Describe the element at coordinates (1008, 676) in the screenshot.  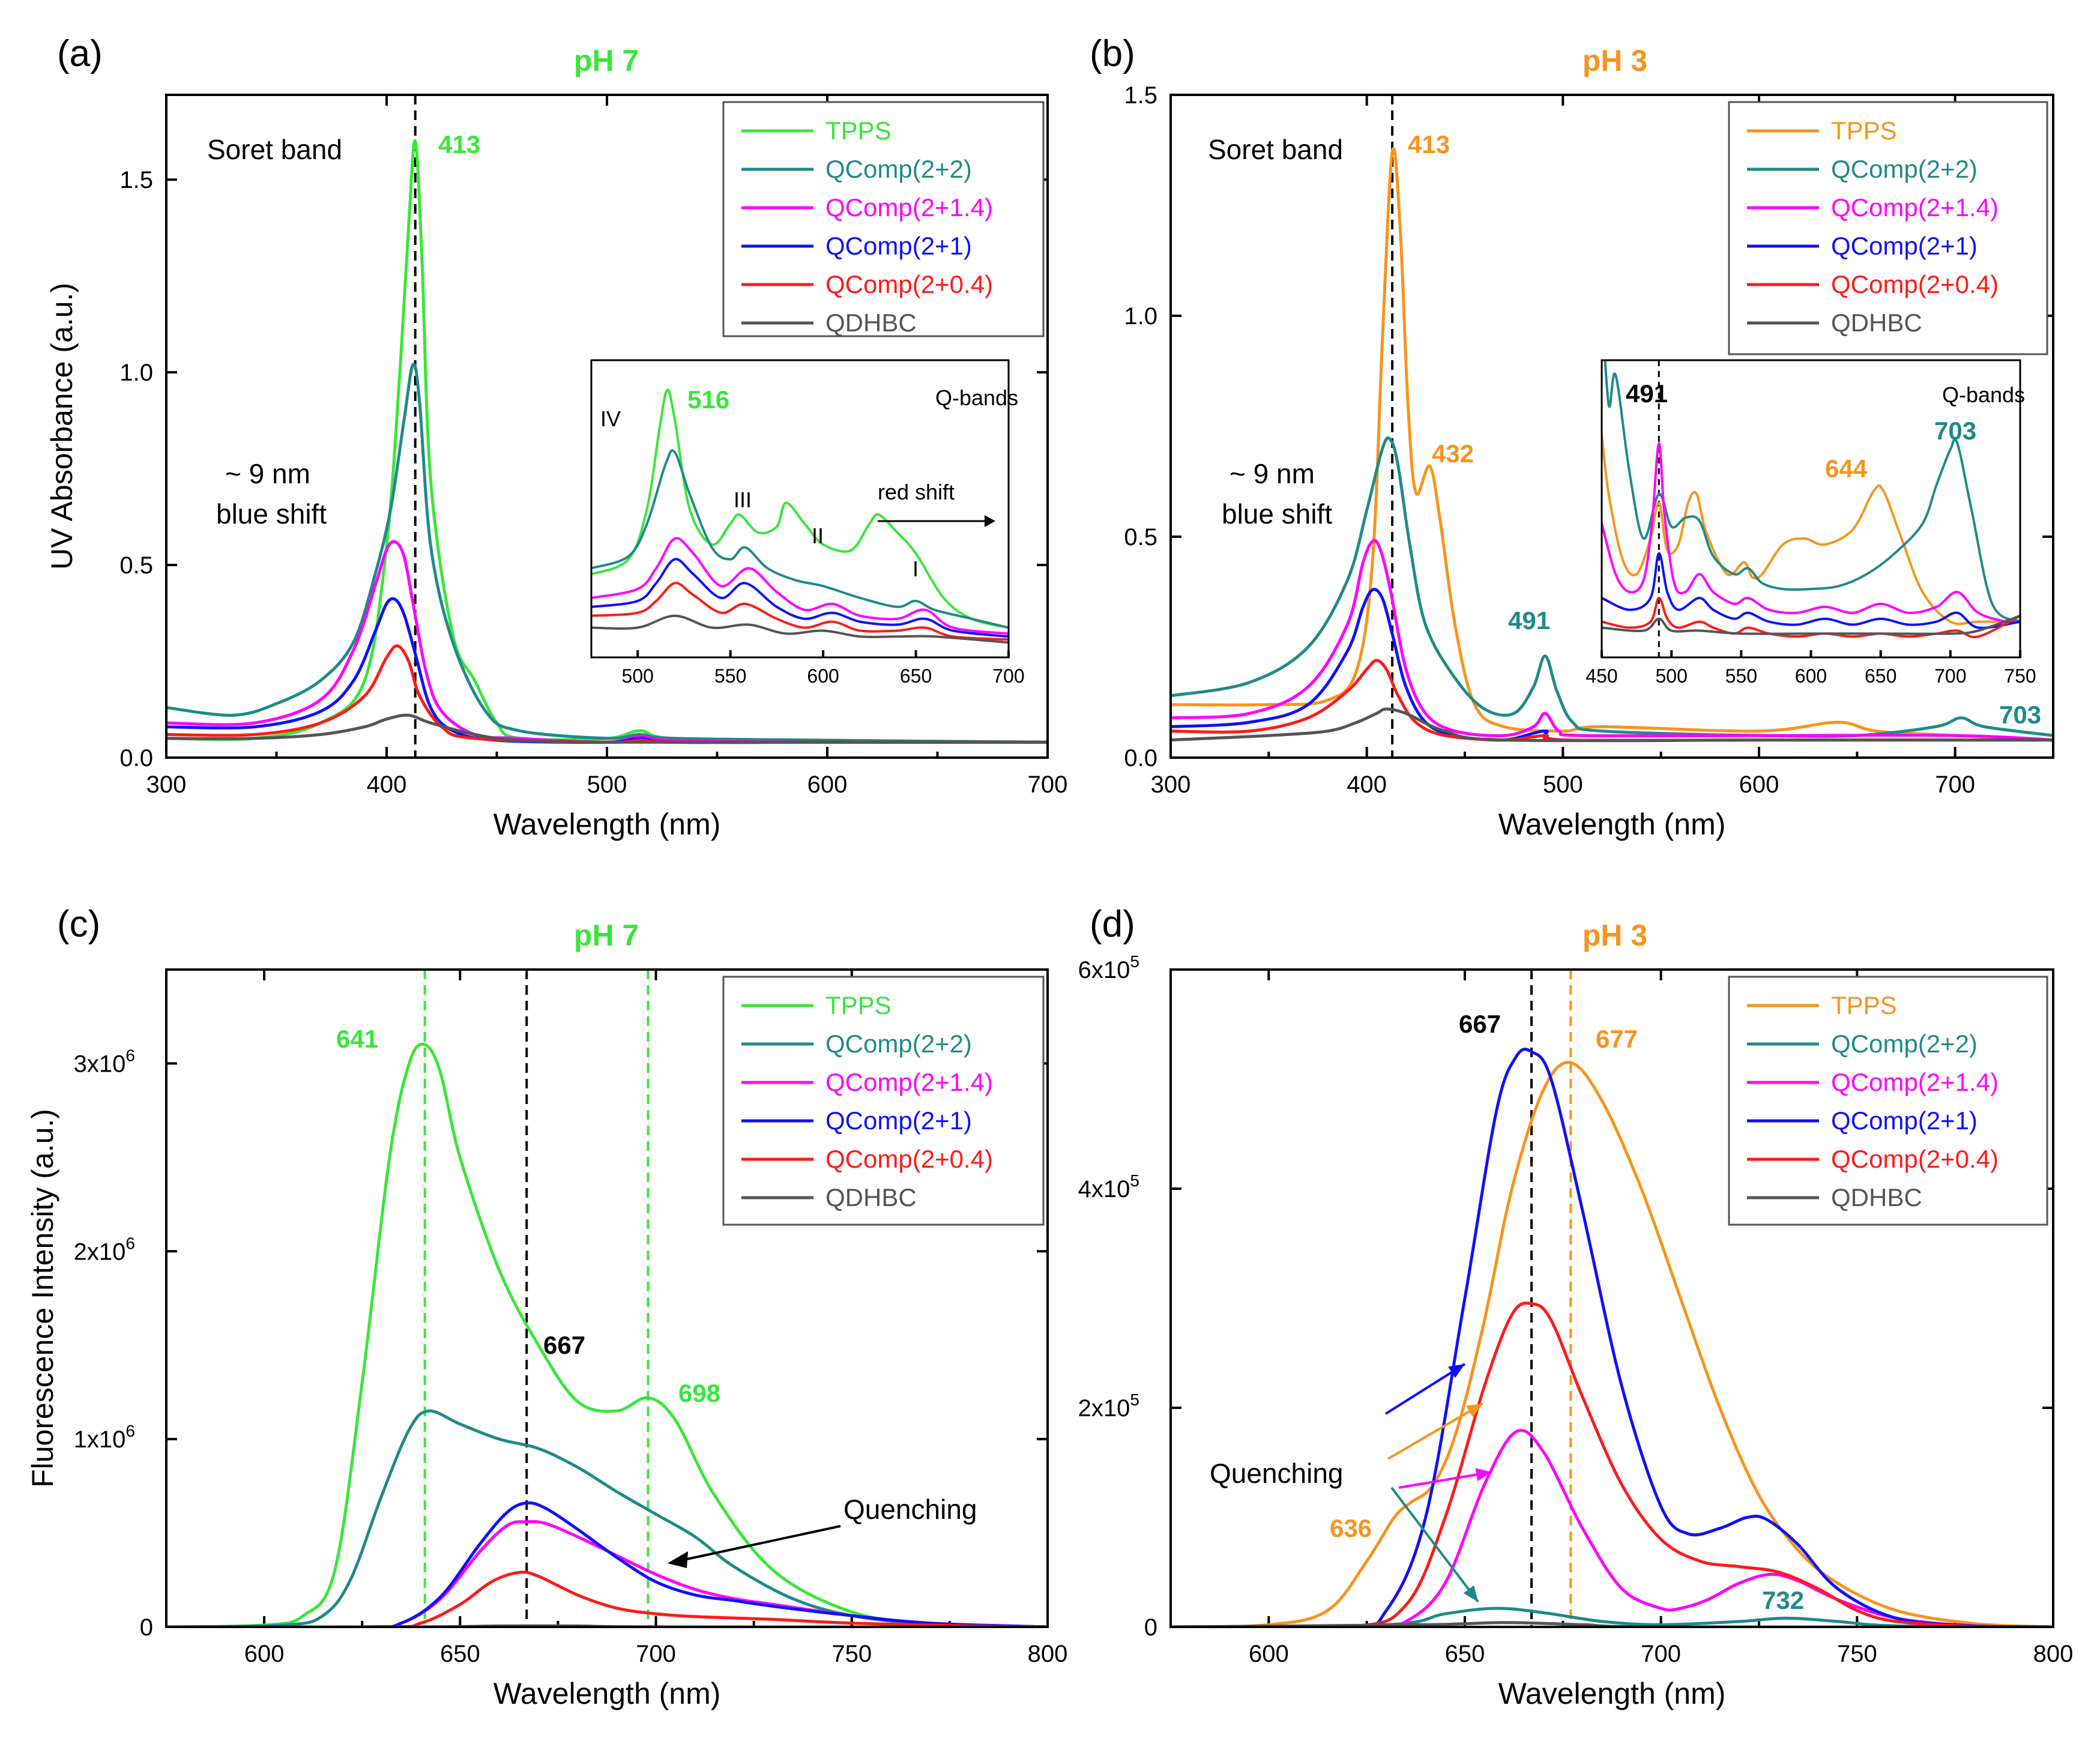
I see `inset-x-tick-label: 700` at that location.